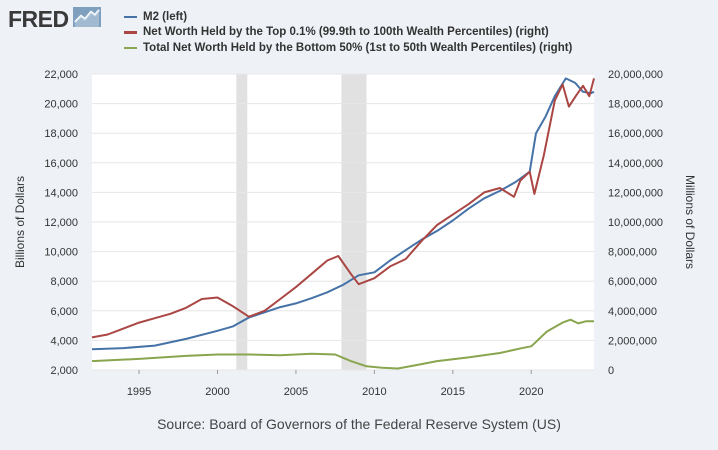 Image resolution: width=718 pixels, height=450 pixels. I want to click on left-tick-label: 10,000, so click(61, 253).